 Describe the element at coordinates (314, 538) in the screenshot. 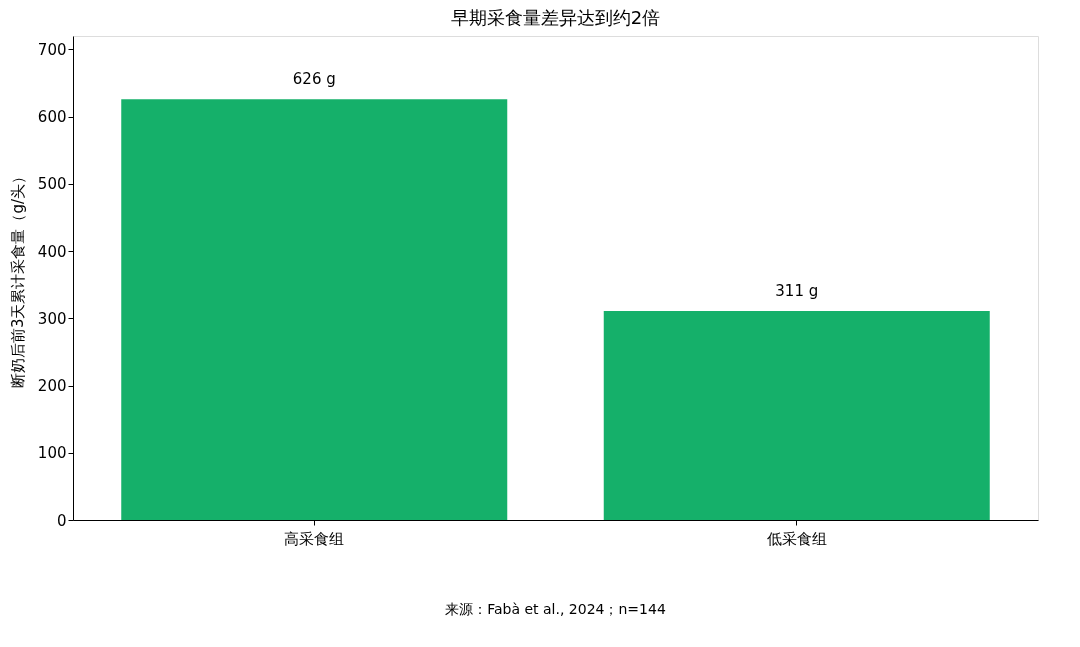

I see `x-tick-label: 高采食组` at that location.